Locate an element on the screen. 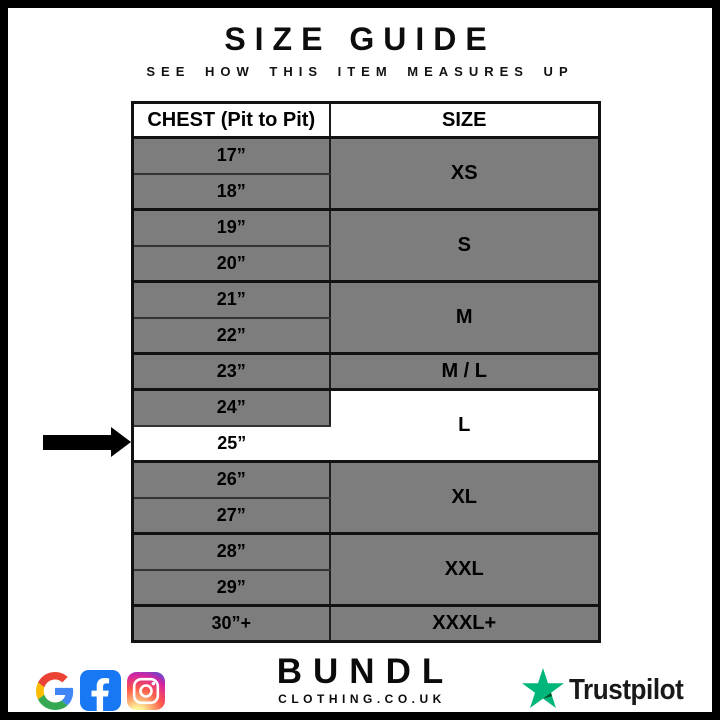  table-row: 24” L is located at coordinates (366, 426).